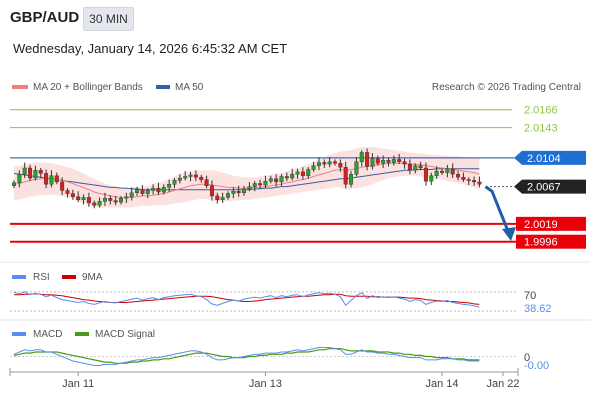 This screenshot has width=590, height=400. I want to click on timeframe-button: 30 MIN, so click(108, 19).